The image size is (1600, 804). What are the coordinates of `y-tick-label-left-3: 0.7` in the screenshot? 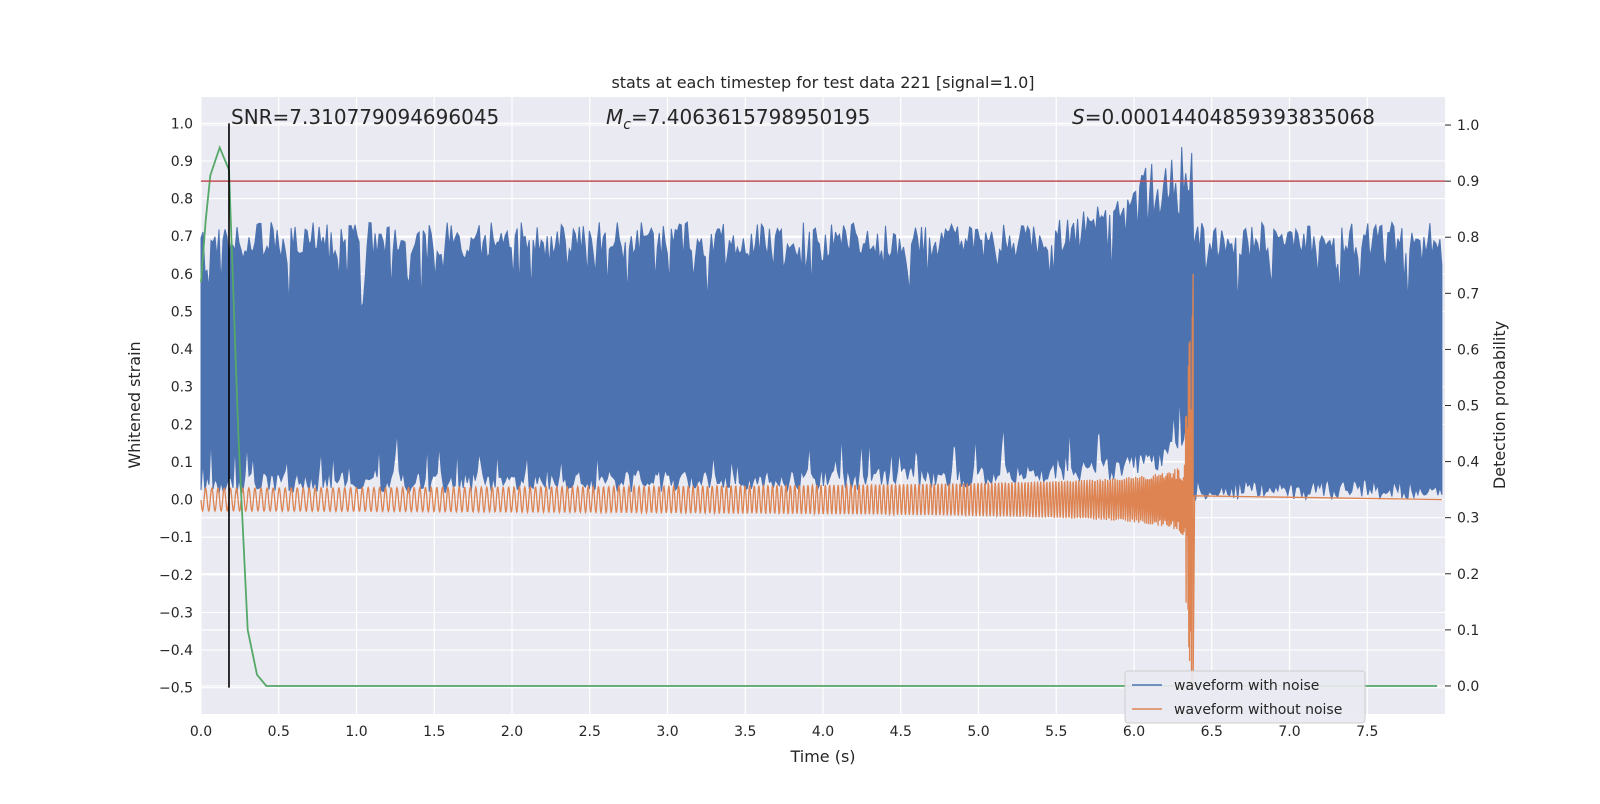 It's located at (182, 237).